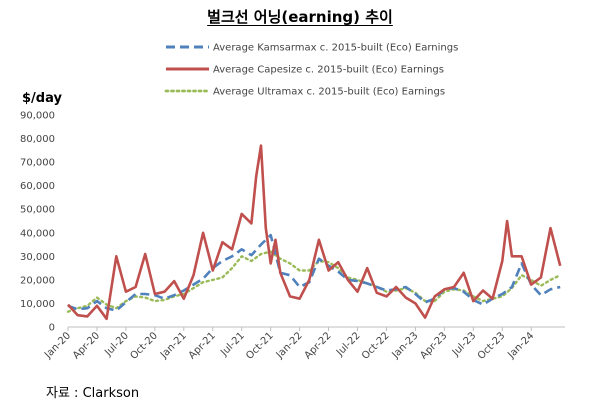  What do you see at coordinates (520, 345) in the screenshot?
I see `x-tick-label: Jan-24` at bounding box center [520, 345].